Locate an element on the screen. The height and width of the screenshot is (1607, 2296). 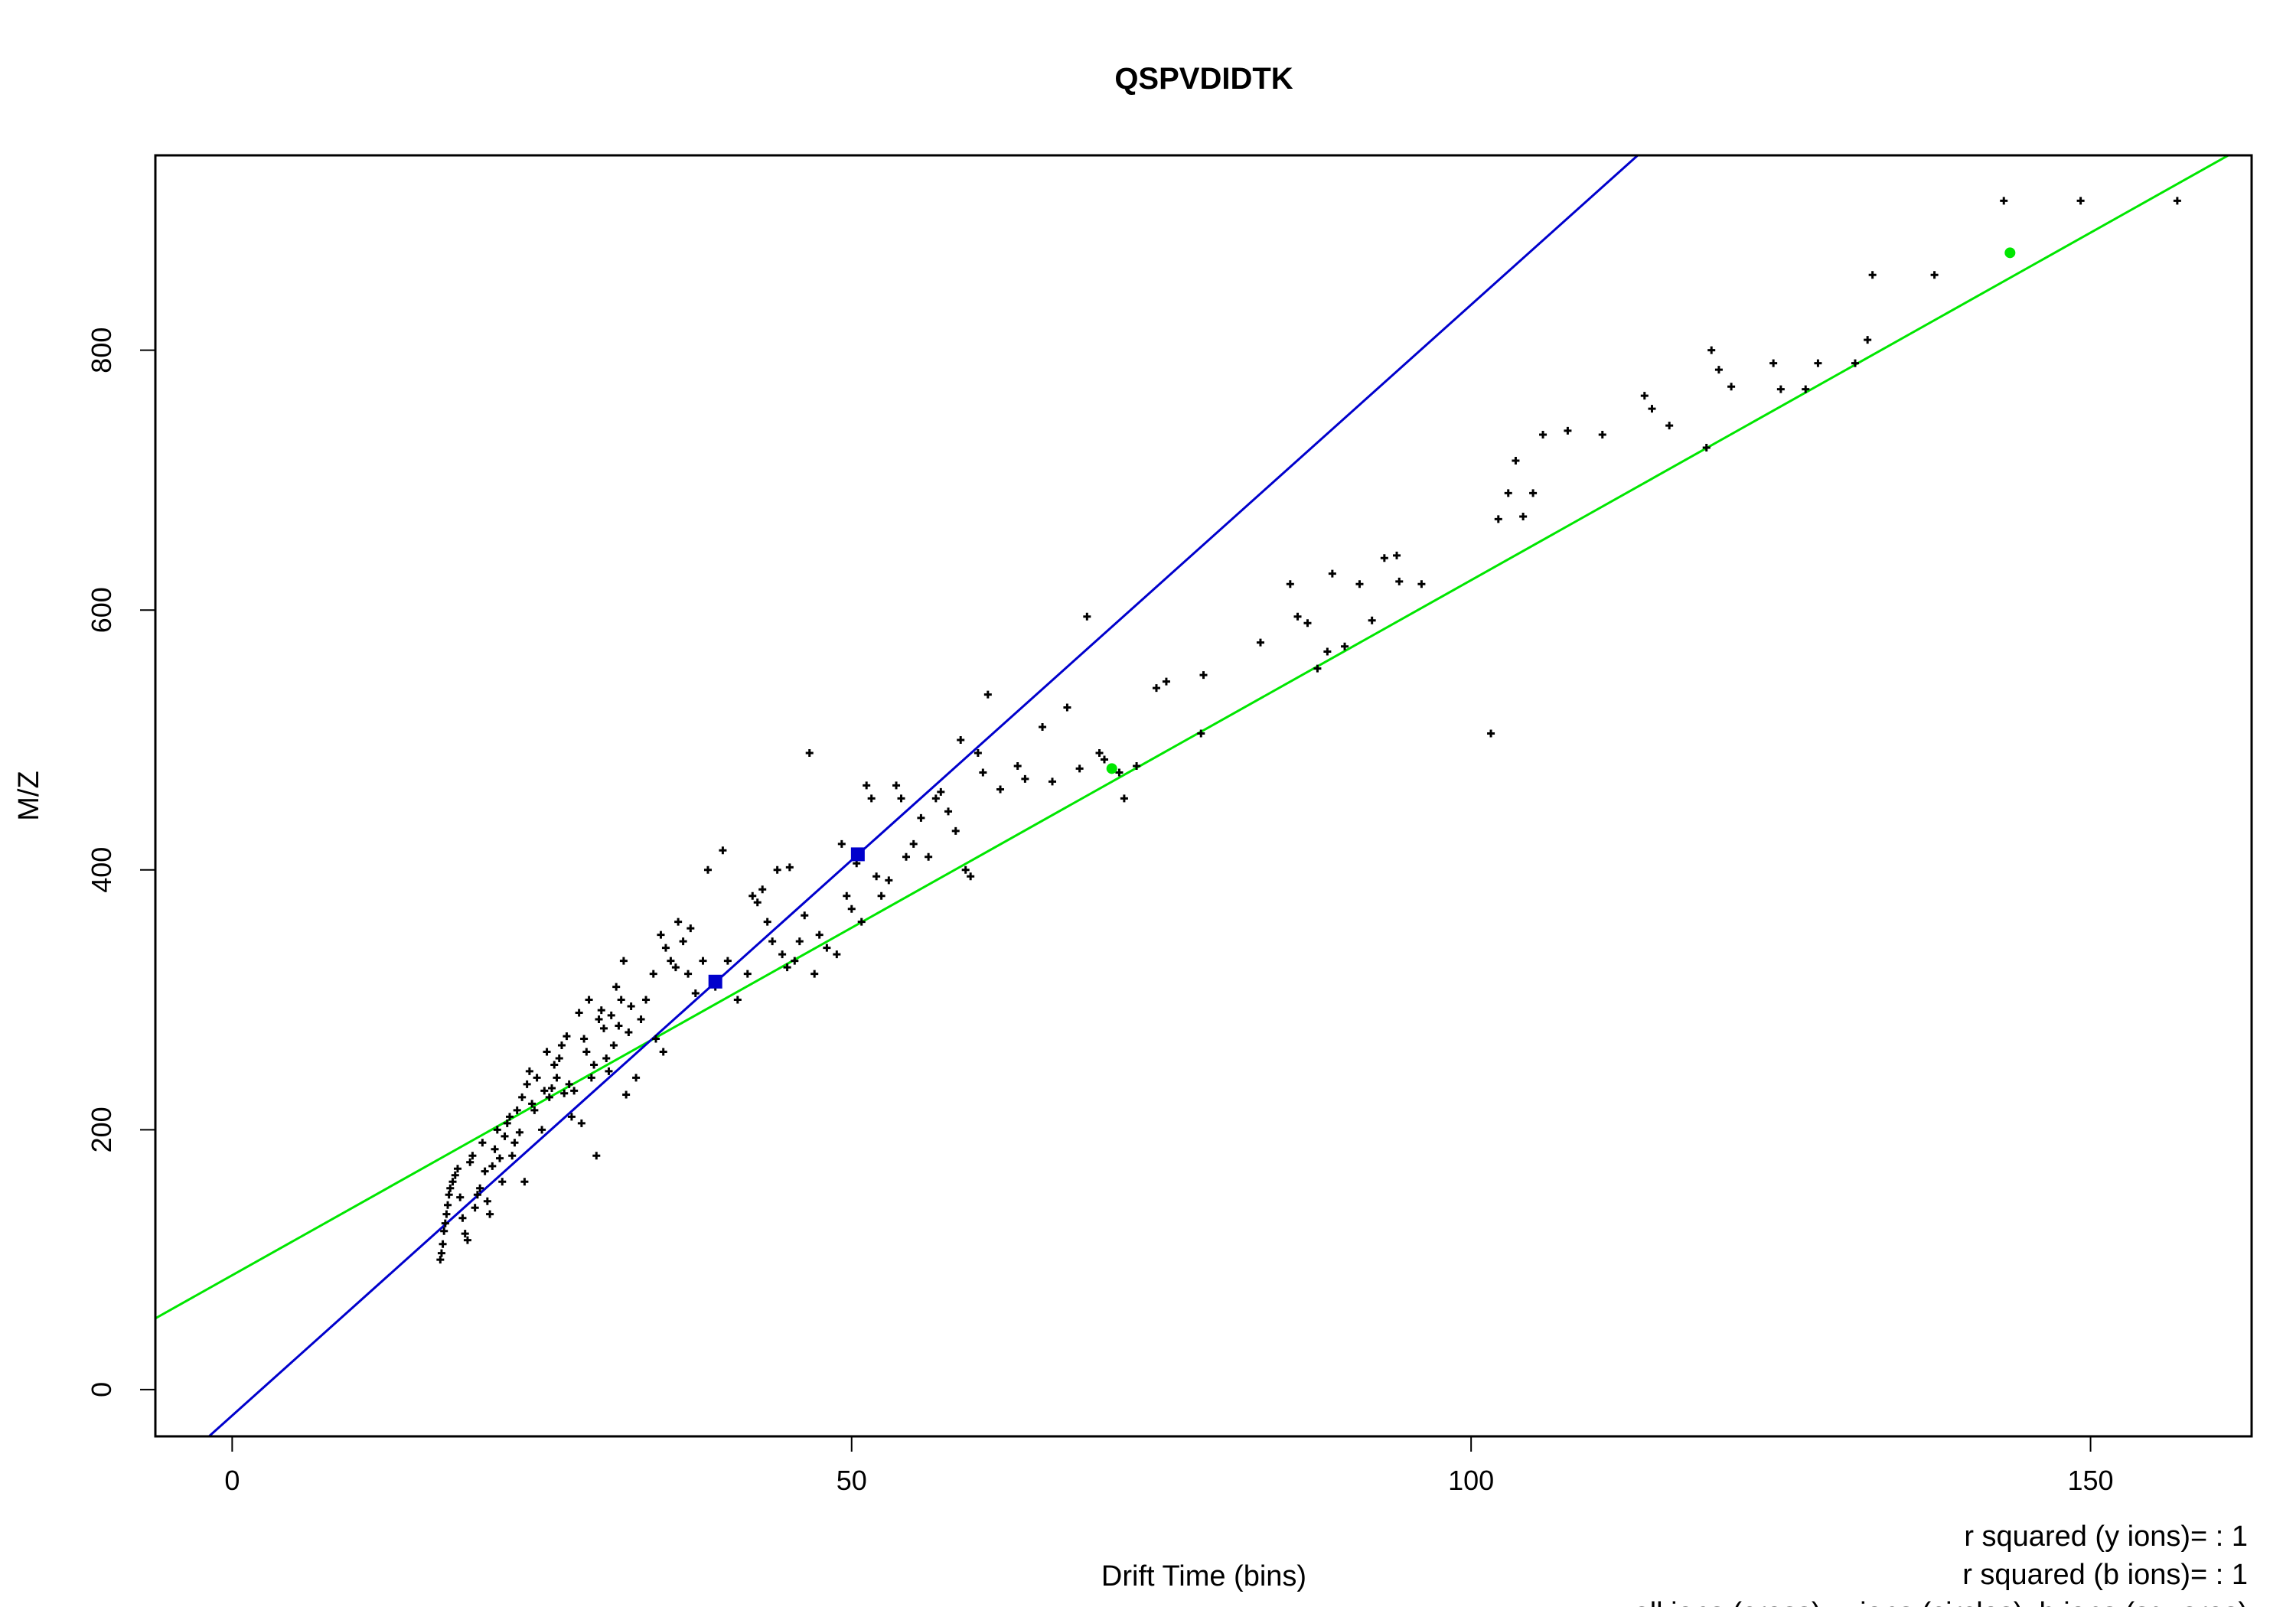
x-tick-label: 100 is located at coordinates (1471, 1480).